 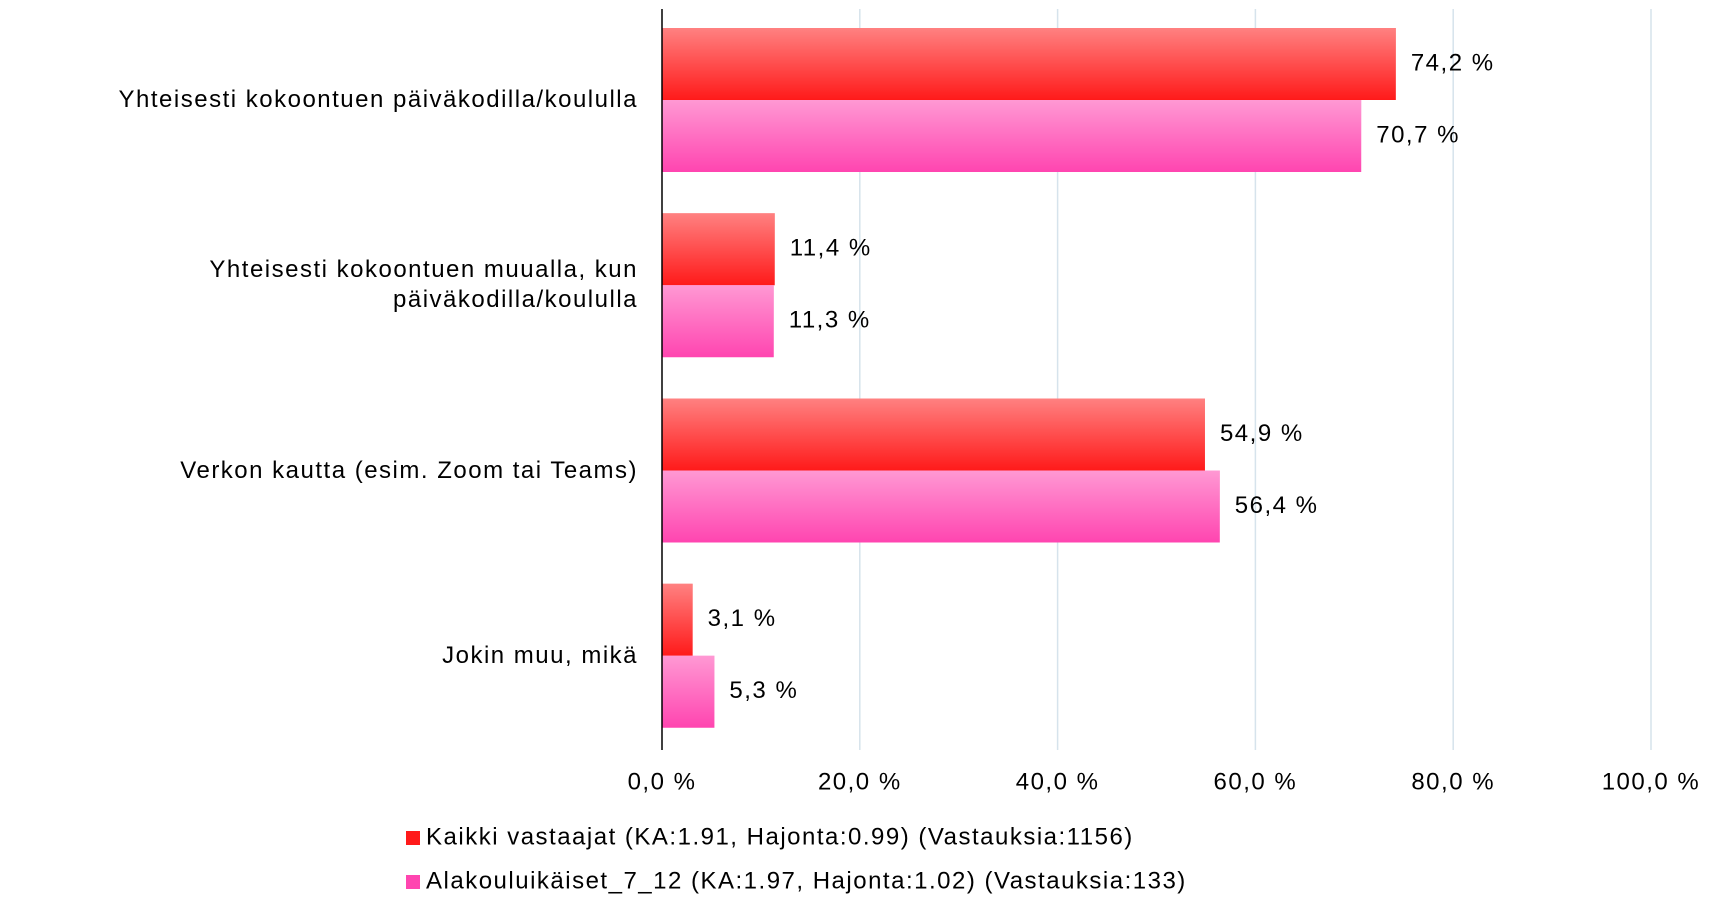 I want to click on value-label: 74,2 %, so click(x=1453, y=62).